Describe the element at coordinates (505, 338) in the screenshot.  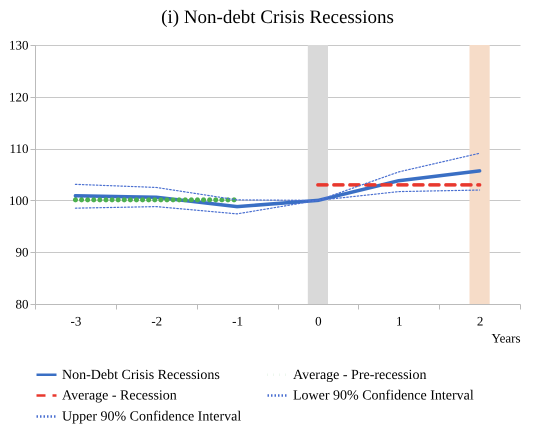
I see `x-axis-title: Years` at that location.